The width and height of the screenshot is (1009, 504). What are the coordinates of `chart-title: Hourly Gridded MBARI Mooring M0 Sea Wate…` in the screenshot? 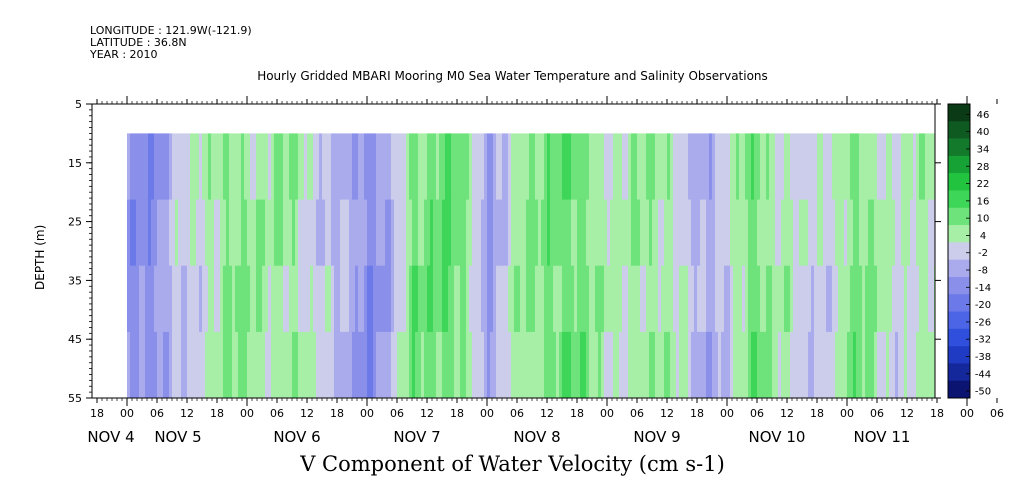 It's located at (512, 76).